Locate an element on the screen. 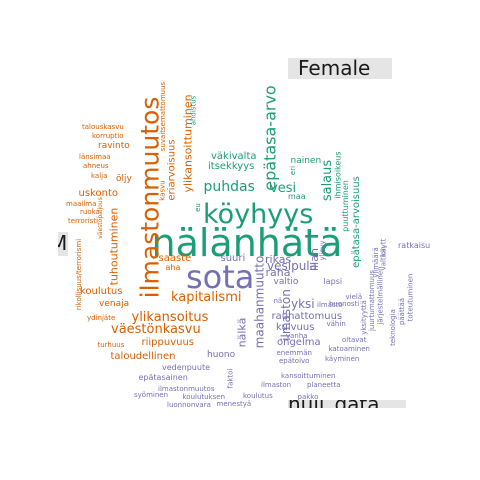 Image resolution: width=480 pixels, height=480 pixels. cloud-word: väestöpaljous is located at coordinates (100, 218).